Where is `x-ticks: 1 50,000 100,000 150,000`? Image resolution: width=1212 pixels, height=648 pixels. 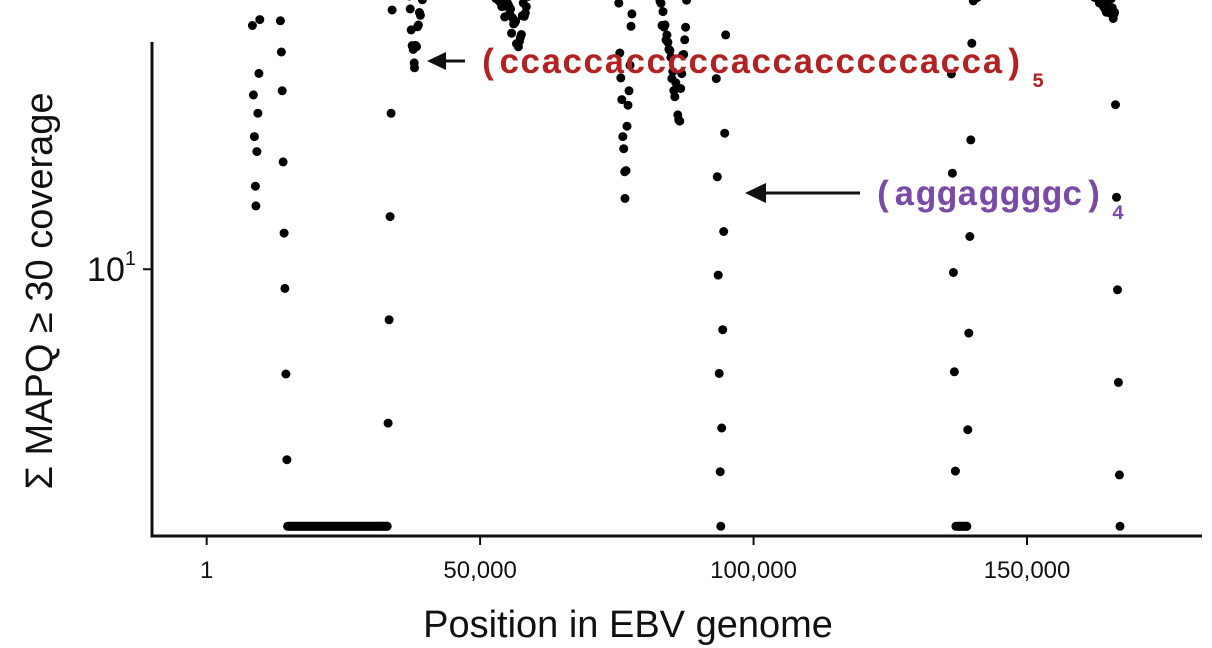 x-ticks: 1 50,000 100,000 150,000 is located at coordinates (635, 560).